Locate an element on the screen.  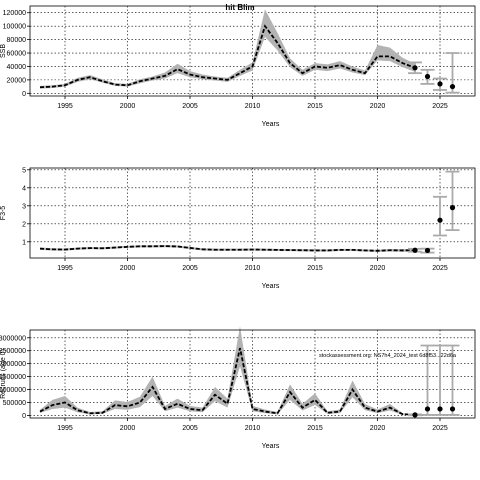
y-tick-label: 40000 is located at coordinates (17, 67).